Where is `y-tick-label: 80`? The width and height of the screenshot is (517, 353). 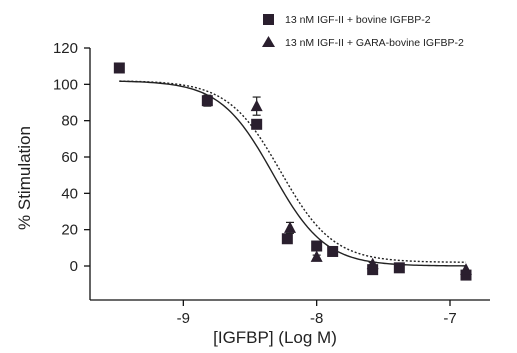
y-tick-label: 80 is located at coordinates (69, 121).